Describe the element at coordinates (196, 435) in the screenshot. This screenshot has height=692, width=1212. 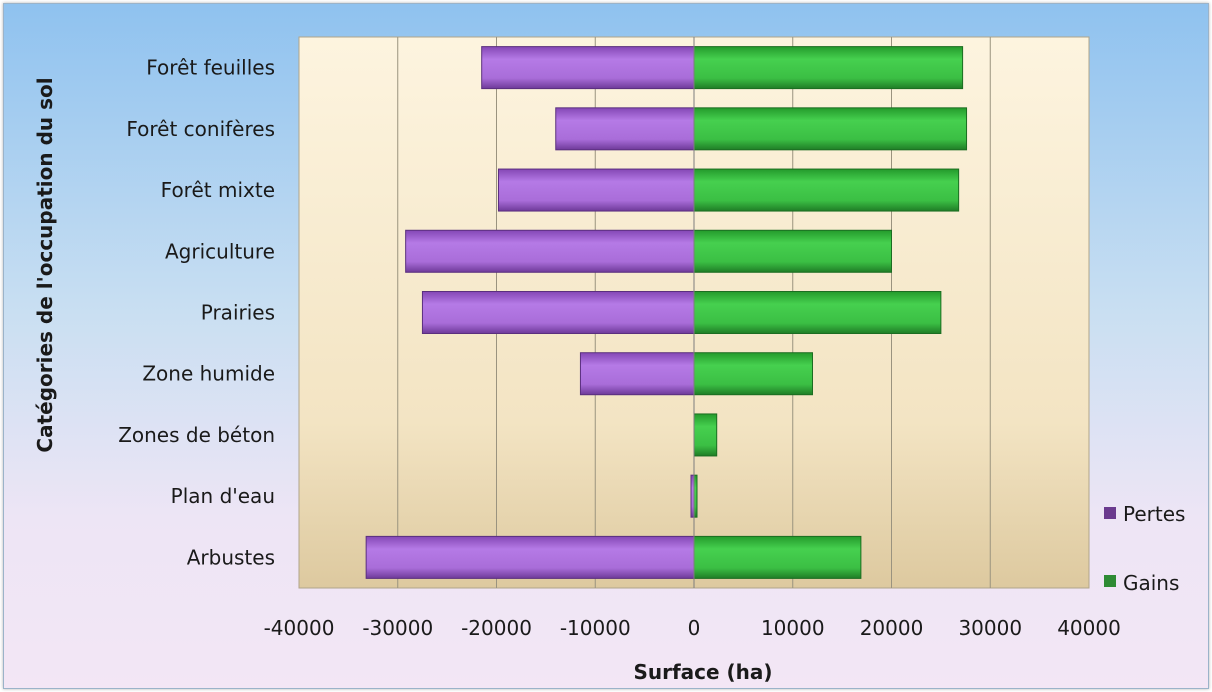
I see `category-label: Zones de béton` at that location.